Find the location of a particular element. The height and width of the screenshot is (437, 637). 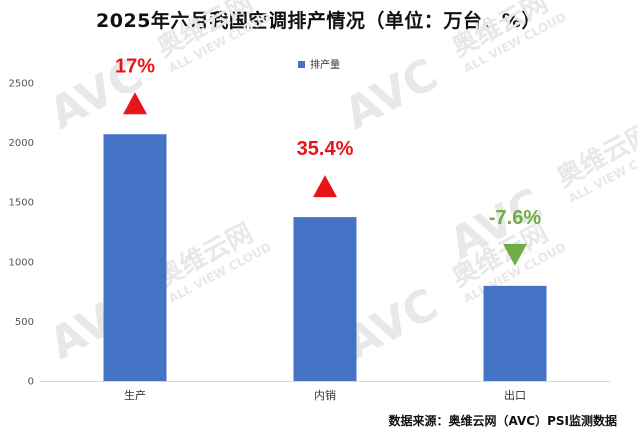

y-tick-label: 1000 is located at coordinates (21, 262).